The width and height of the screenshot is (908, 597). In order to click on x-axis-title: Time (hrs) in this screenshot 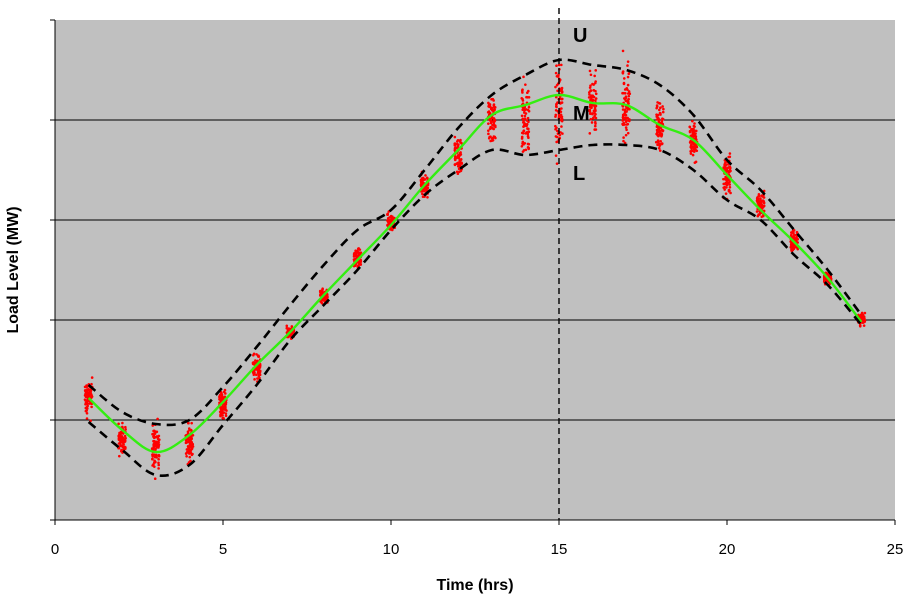, I will do `click(474, 585)`.